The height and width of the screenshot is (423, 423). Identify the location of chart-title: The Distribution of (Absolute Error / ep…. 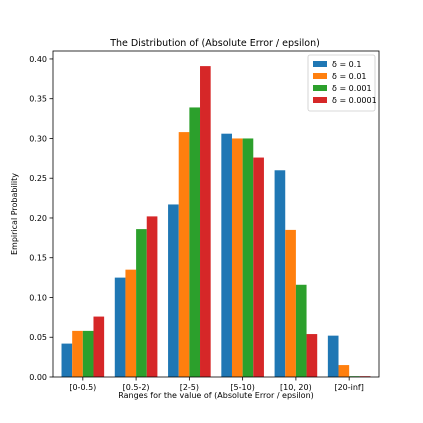
(214, 43).